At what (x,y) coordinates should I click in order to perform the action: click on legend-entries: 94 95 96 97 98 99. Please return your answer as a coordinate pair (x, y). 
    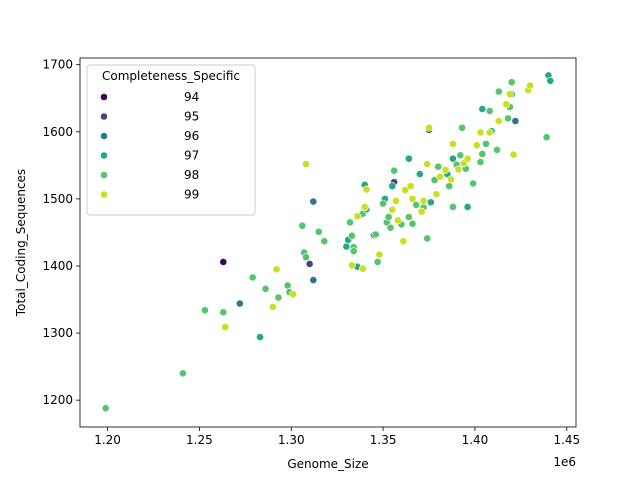
    Looking at the image, I should click on (149, 146).